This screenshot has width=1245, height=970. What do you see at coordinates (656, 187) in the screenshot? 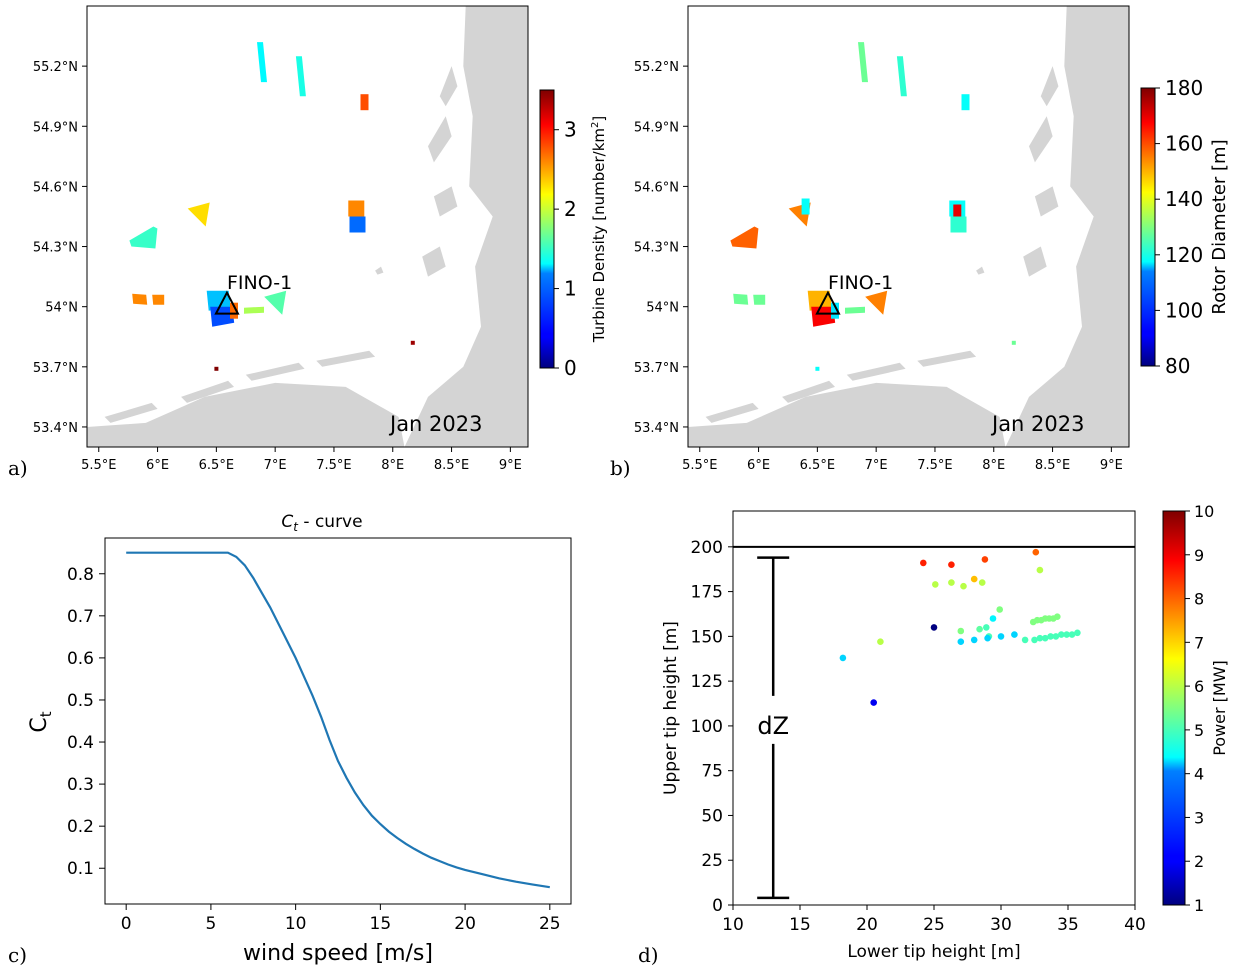
I see `y-tick-label: 54.6°N` at bounding box center [656, 187].